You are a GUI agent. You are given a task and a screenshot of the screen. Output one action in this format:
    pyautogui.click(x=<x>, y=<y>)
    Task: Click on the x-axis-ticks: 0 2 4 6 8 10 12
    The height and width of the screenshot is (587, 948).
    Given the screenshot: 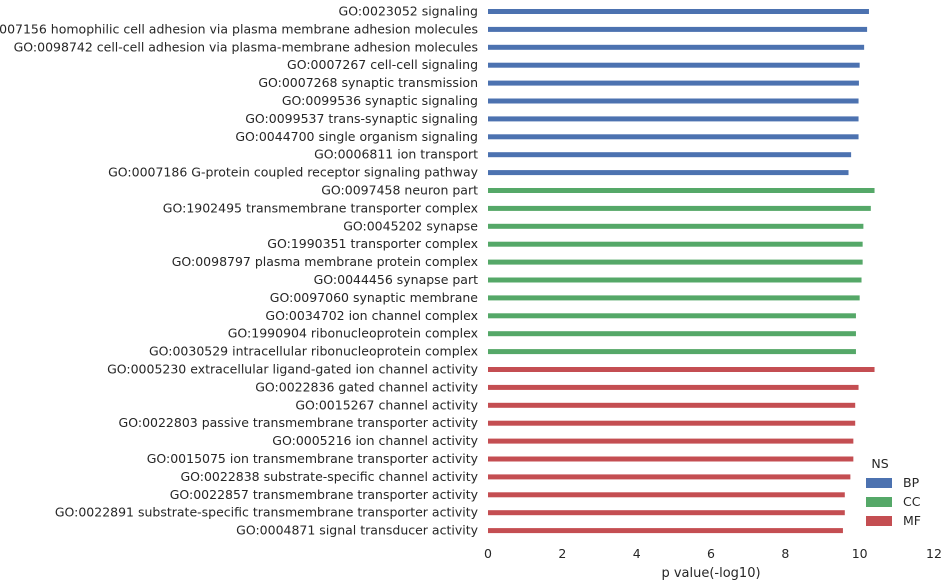 What is the action you would take?
    pyautogui.click(x=713, y=553)
    